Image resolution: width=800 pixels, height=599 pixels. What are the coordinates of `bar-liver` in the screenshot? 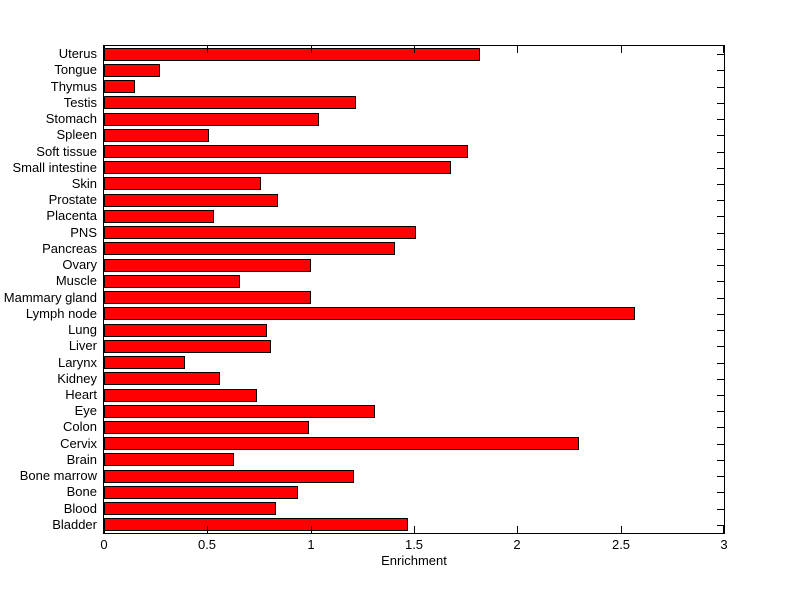 It's located at (187, 346).